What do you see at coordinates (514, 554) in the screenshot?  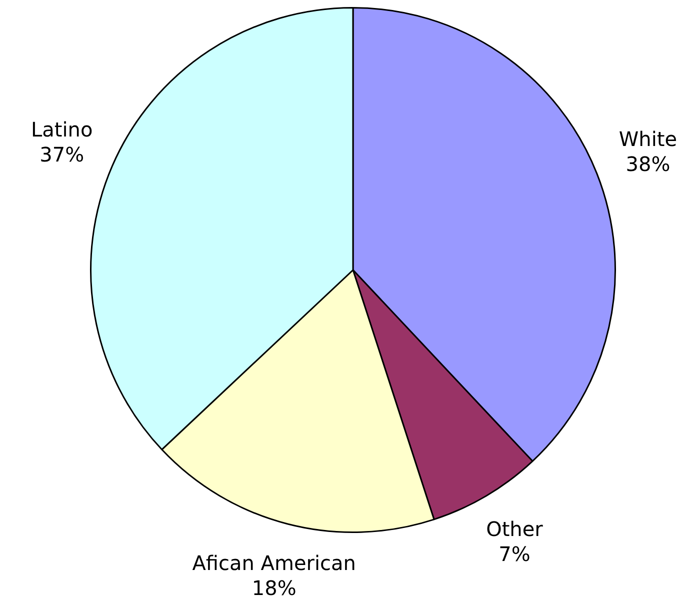 I see `data-label: 7%` at bounding box center [514, 554].